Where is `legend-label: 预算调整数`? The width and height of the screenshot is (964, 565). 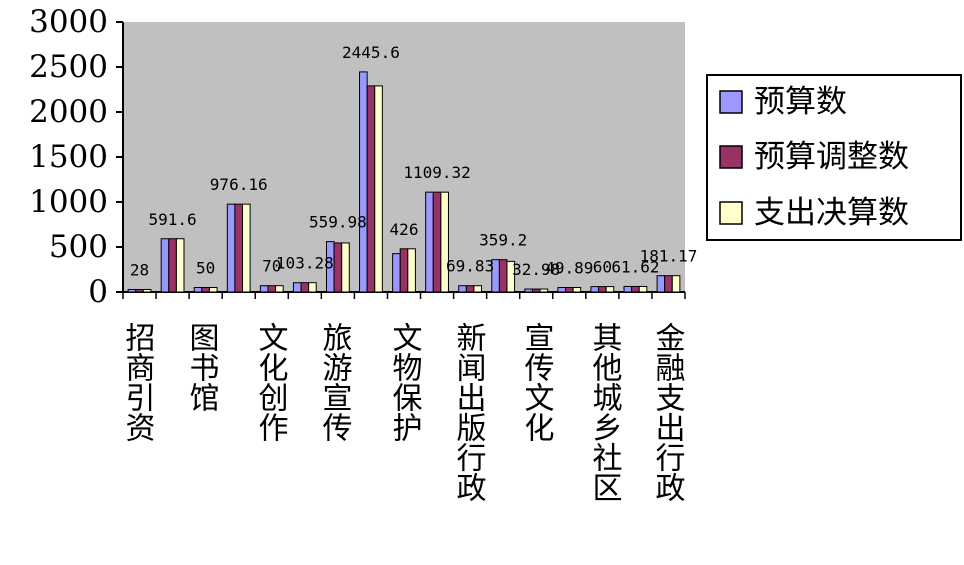 legend-label: 预算调整数 is located at coordinates (831, 157).